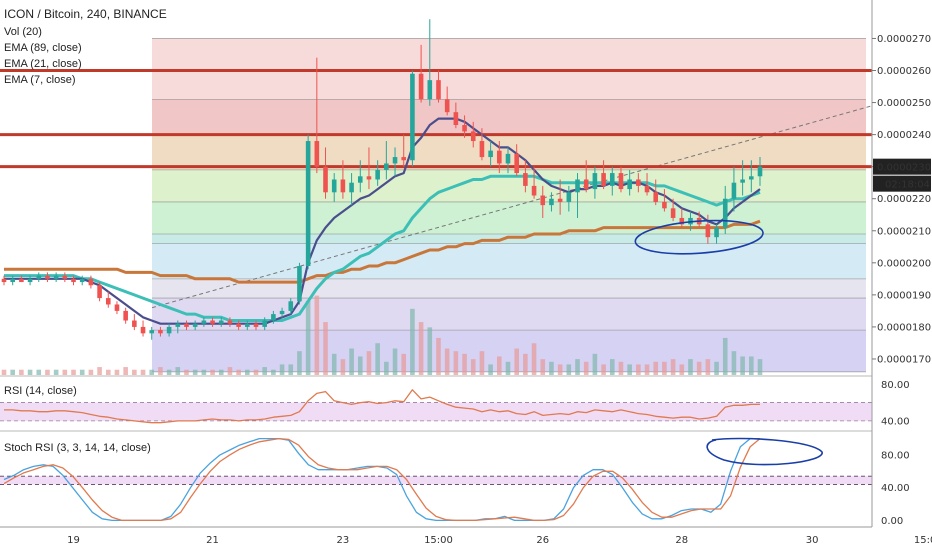 This screenshot has height=550, width=932. I want to click on price-tick-label: 0.0000240, so click(904, 135).